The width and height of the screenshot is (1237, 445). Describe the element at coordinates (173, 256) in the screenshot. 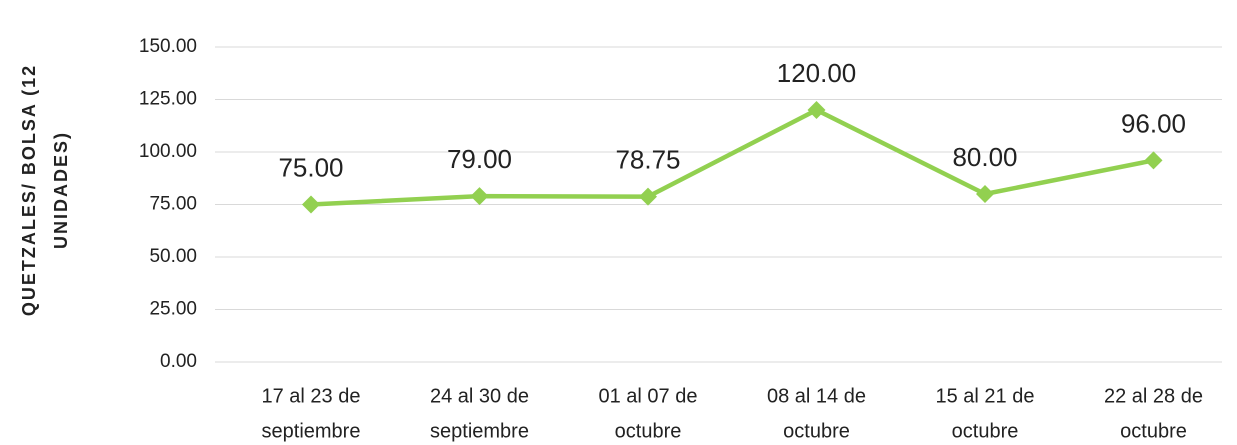

I see `y-tick-label: 50.00` at that location.